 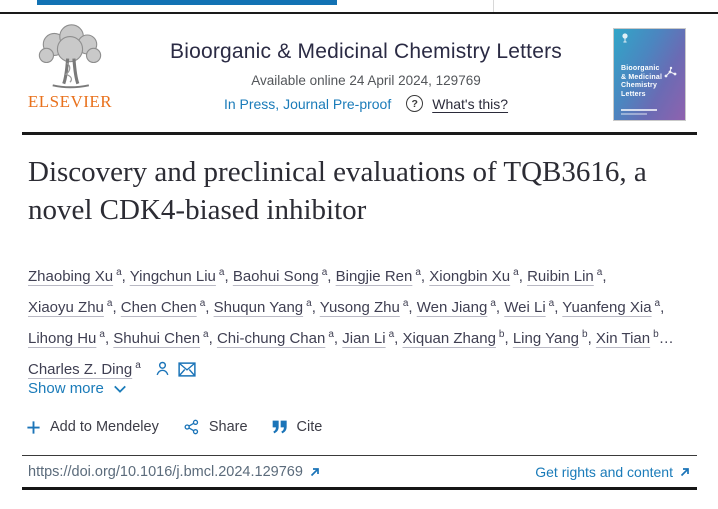 What do you see at coordinates (366, 51) in the screenshot?
I see `journal-title-link: Bioorganic & Medicinal Chemistry Letters` at bounding box center [366, 51].